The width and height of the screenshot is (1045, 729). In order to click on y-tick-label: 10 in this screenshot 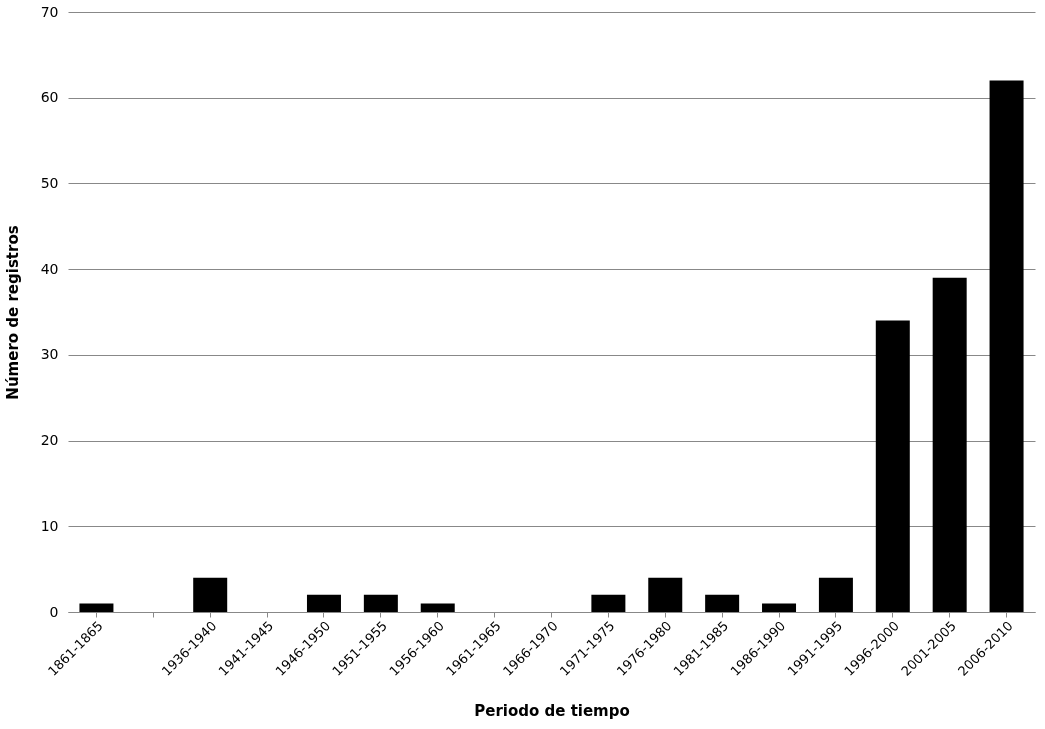, I will do `click(49, 525)`.